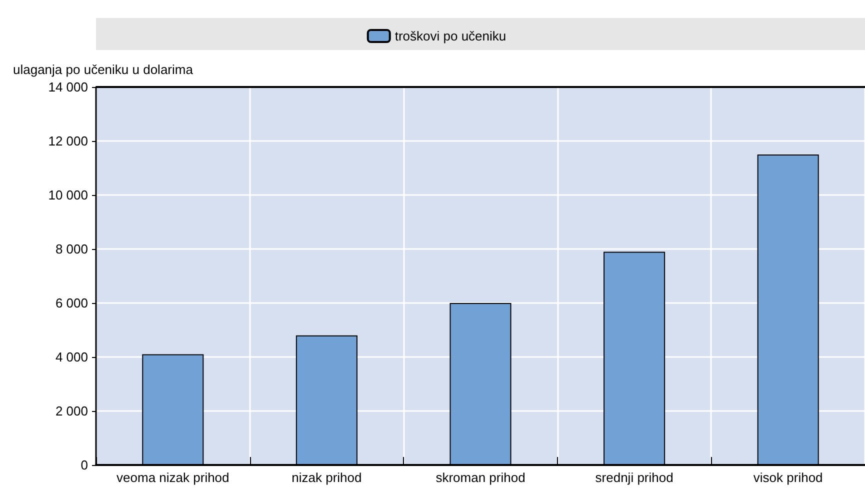  What do you see at coordinates (327, 477) in the screenshot?
I see `x-tick-label: nizak prihod` at bounding box center [327, 477].